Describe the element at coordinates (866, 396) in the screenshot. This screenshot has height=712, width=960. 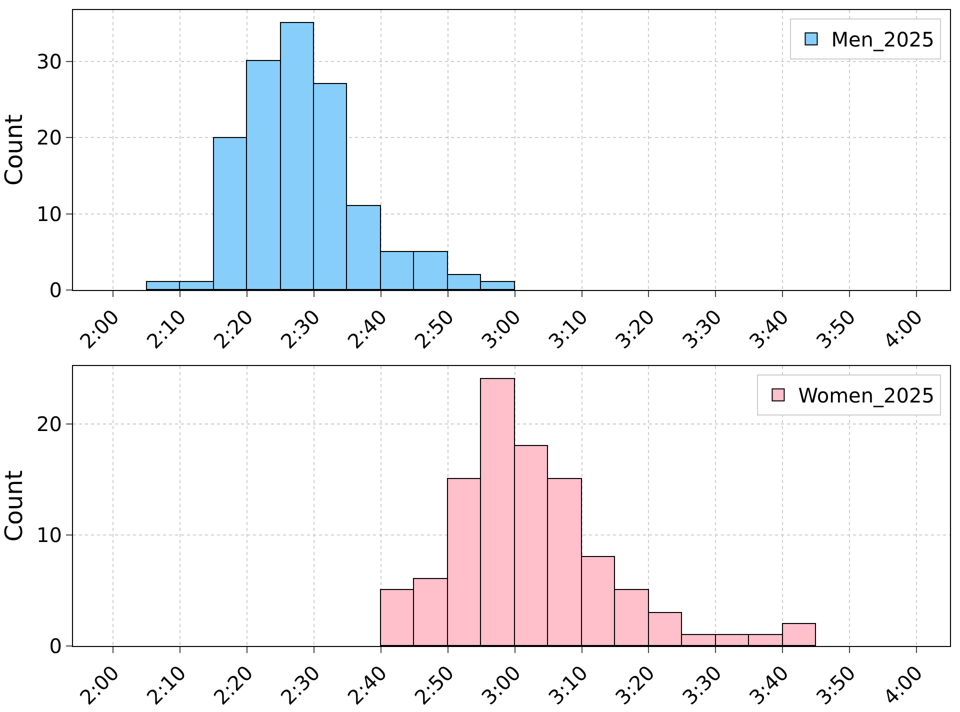
I see `legend-label: Women_2025` at that location.